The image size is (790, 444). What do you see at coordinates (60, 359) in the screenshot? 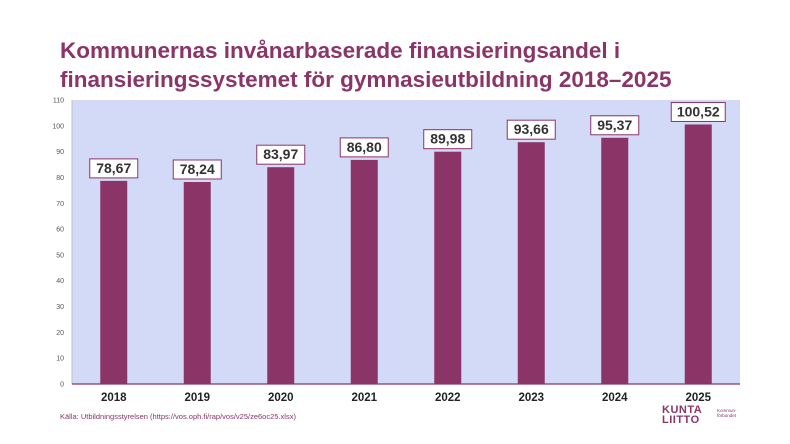
I see `y-tick-label: 10` at bounding box center [60, 359].